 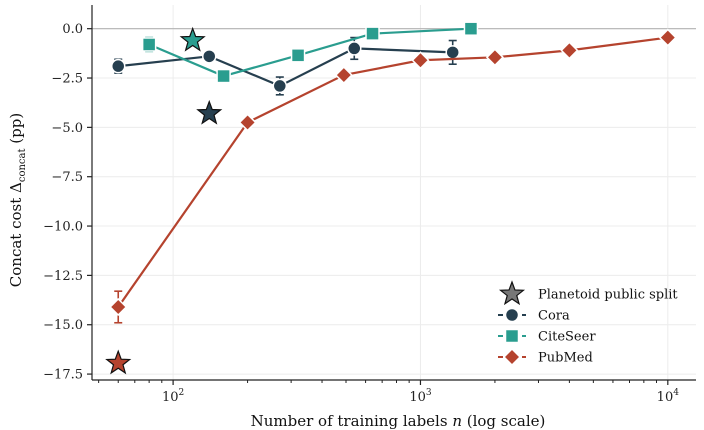 What do you see at coordinates (554, 316) in the screenshot?
I see `legend-label: Cora` at bounding box center [554, 316].